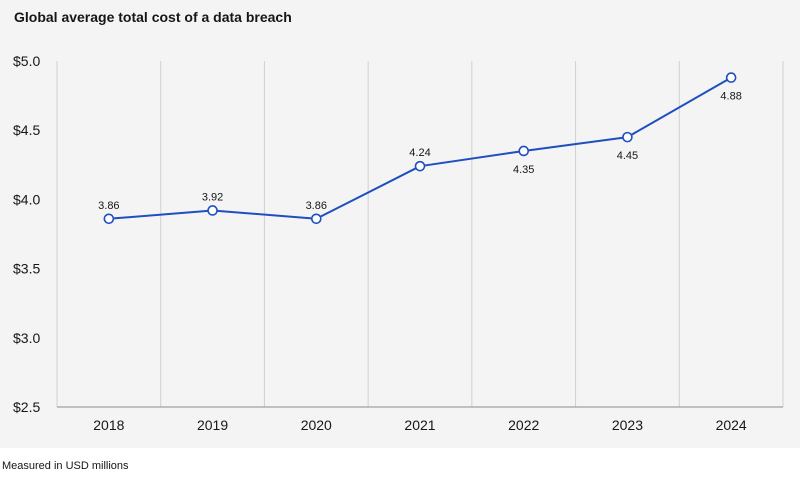 The height and width of the screenshot is (477, 800). I want to click on data-label: 3.92, so click(212, 197).